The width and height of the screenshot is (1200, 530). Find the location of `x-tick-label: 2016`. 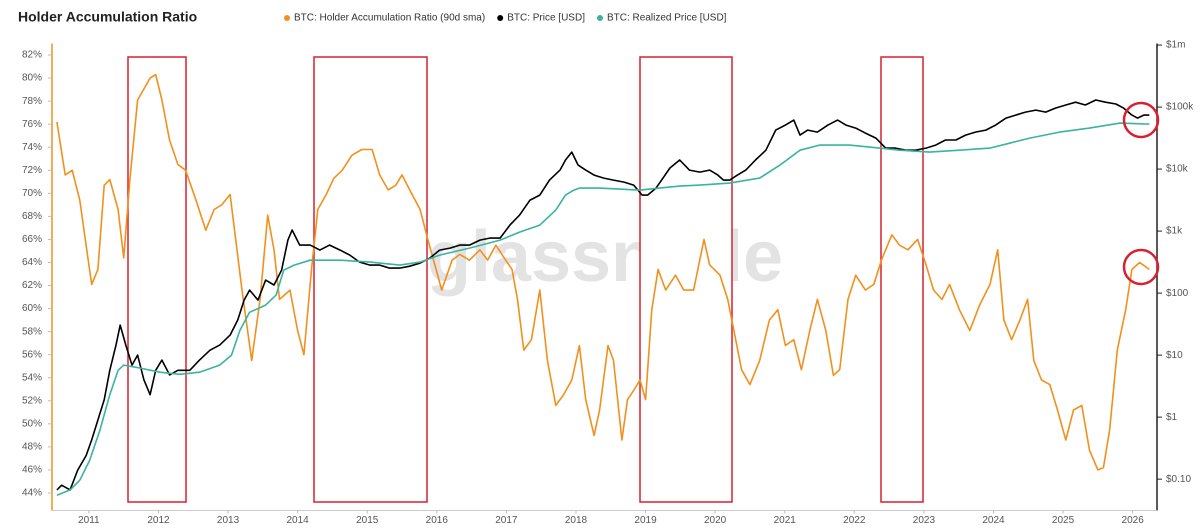

x-tick-label: 2016 is located at coordinates (437, 520).